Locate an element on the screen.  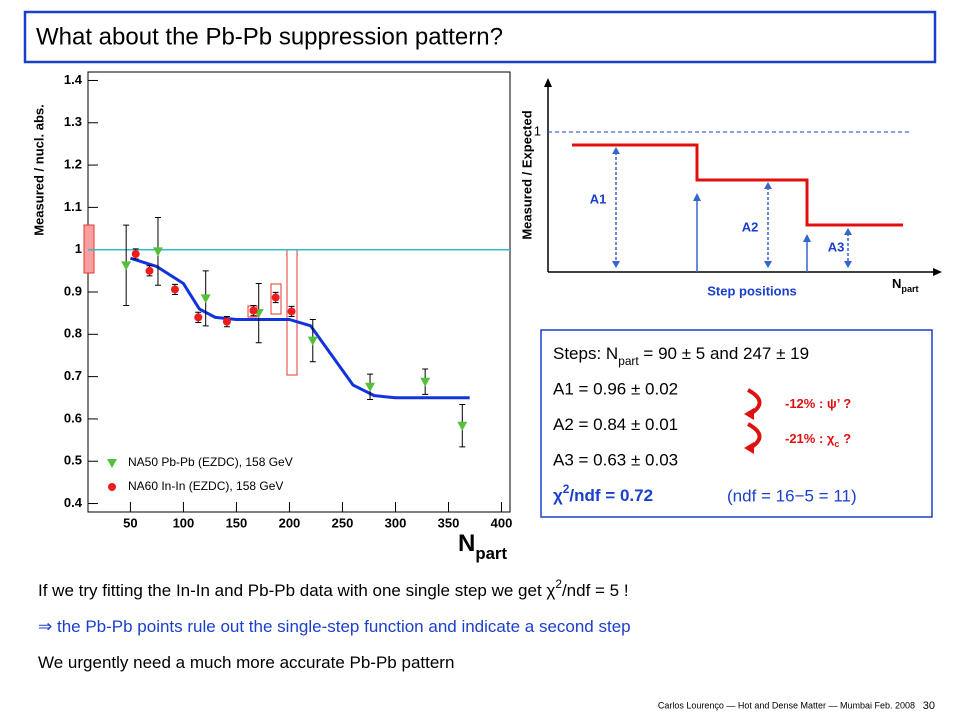
text-part: = 90 ± 5 and 247 ± 19 is located at coordinates (724, 353).